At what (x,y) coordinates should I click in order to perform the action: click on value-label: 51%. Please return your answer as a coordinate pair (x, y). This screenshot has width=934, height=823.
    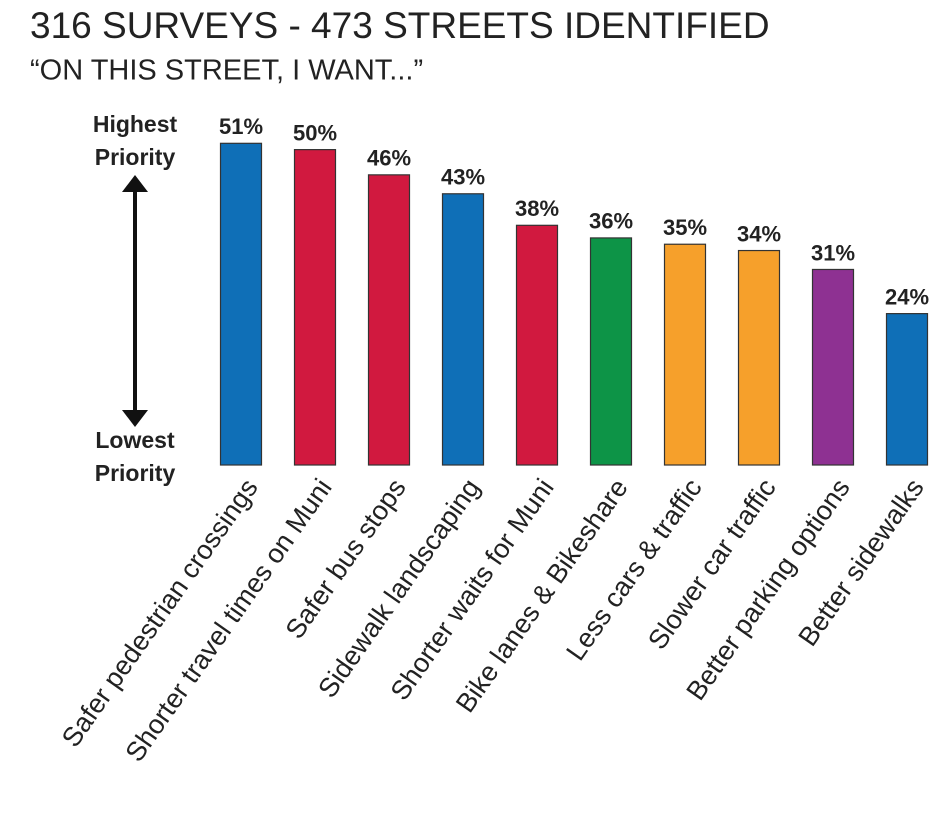
    Looking at the image, I should click on (241, 126).